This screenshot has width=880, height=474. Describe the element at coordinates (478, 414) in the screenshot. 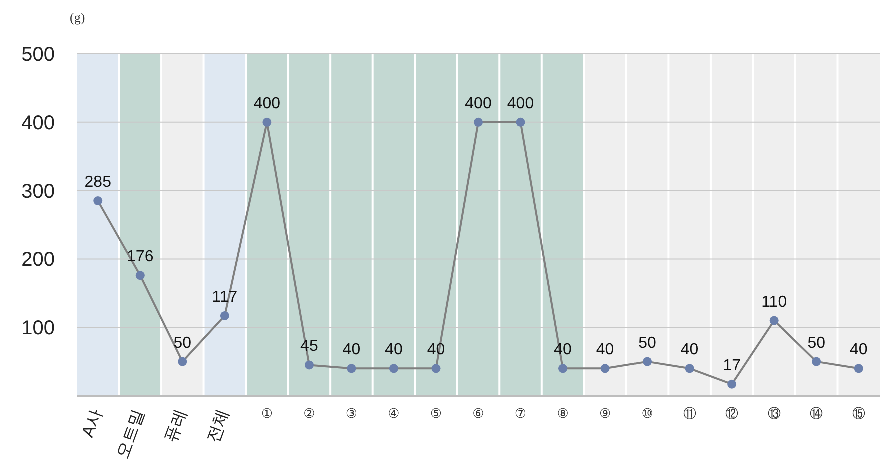

I see `x-tick-label: ⑥` at that location.